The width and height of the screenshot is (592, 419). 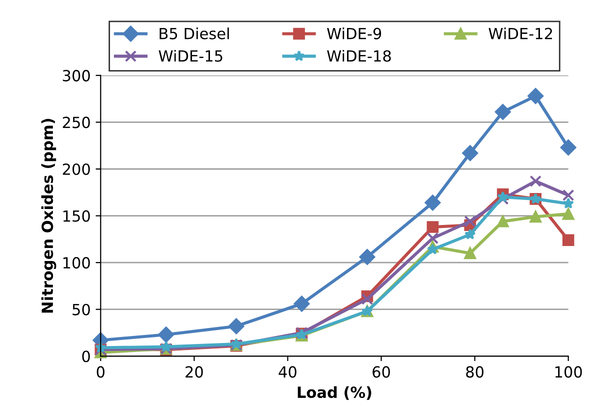 What do you see at coordinates (194, 34) in the screenshot?
I see `legend-label: B5 Diesel` at bounding box center [194, 34].